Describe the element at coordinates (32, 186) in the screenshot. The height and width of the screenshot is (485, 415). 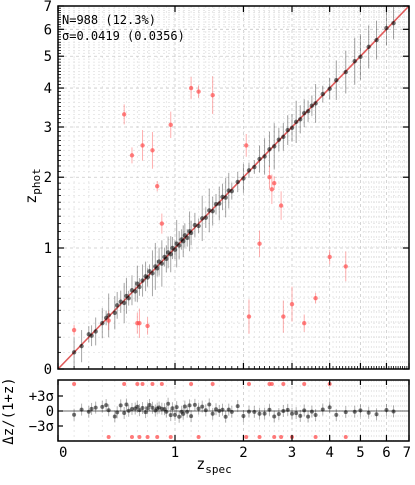
I see `y-axis-label-top: zphot` at that location.